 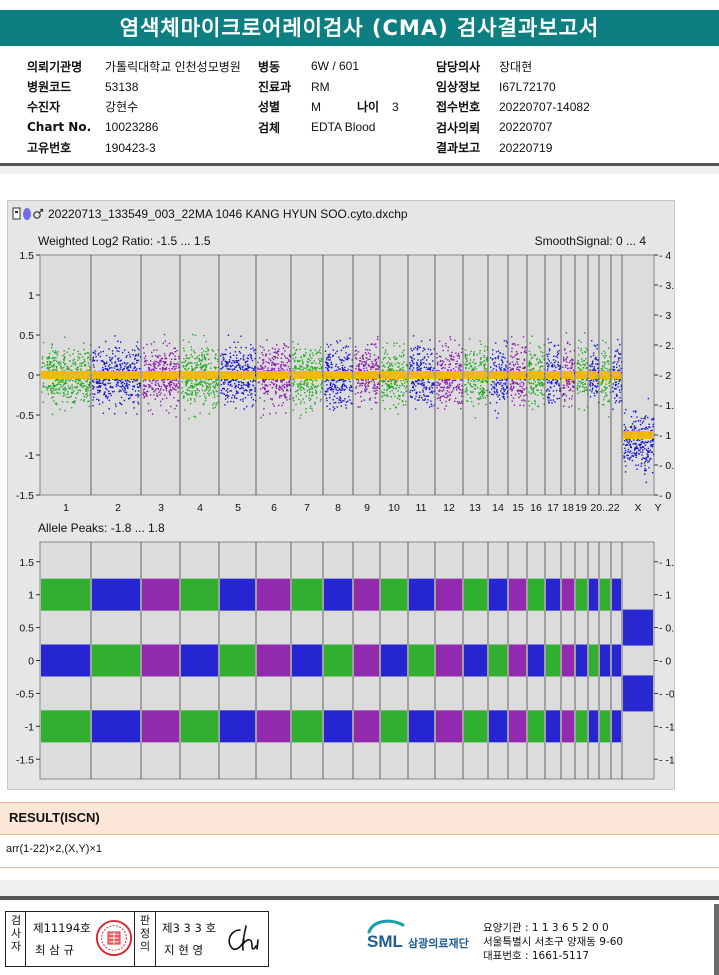 What do you see at coordinates (581, 508) in the screenshot?
I see `x-tick-label: 19` at bounding box center [581, 508].